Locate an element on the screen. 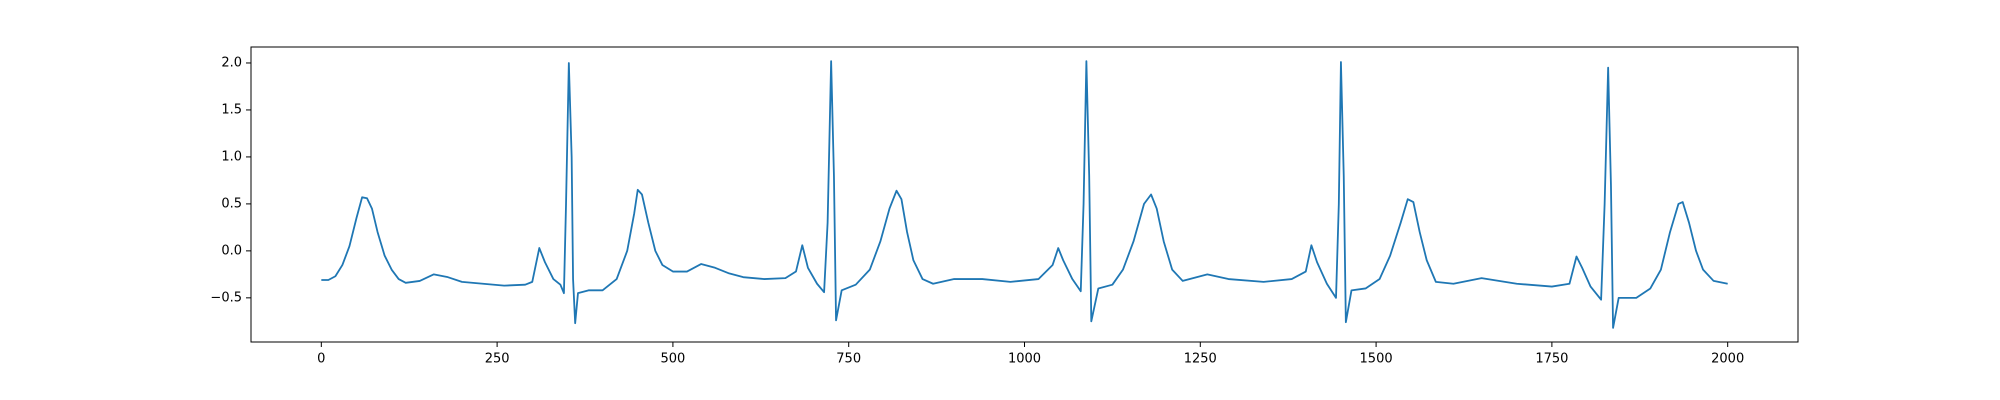 The image size is (2000, 400). x-tick-label: 1250 is located at coordinates (1200, 359).